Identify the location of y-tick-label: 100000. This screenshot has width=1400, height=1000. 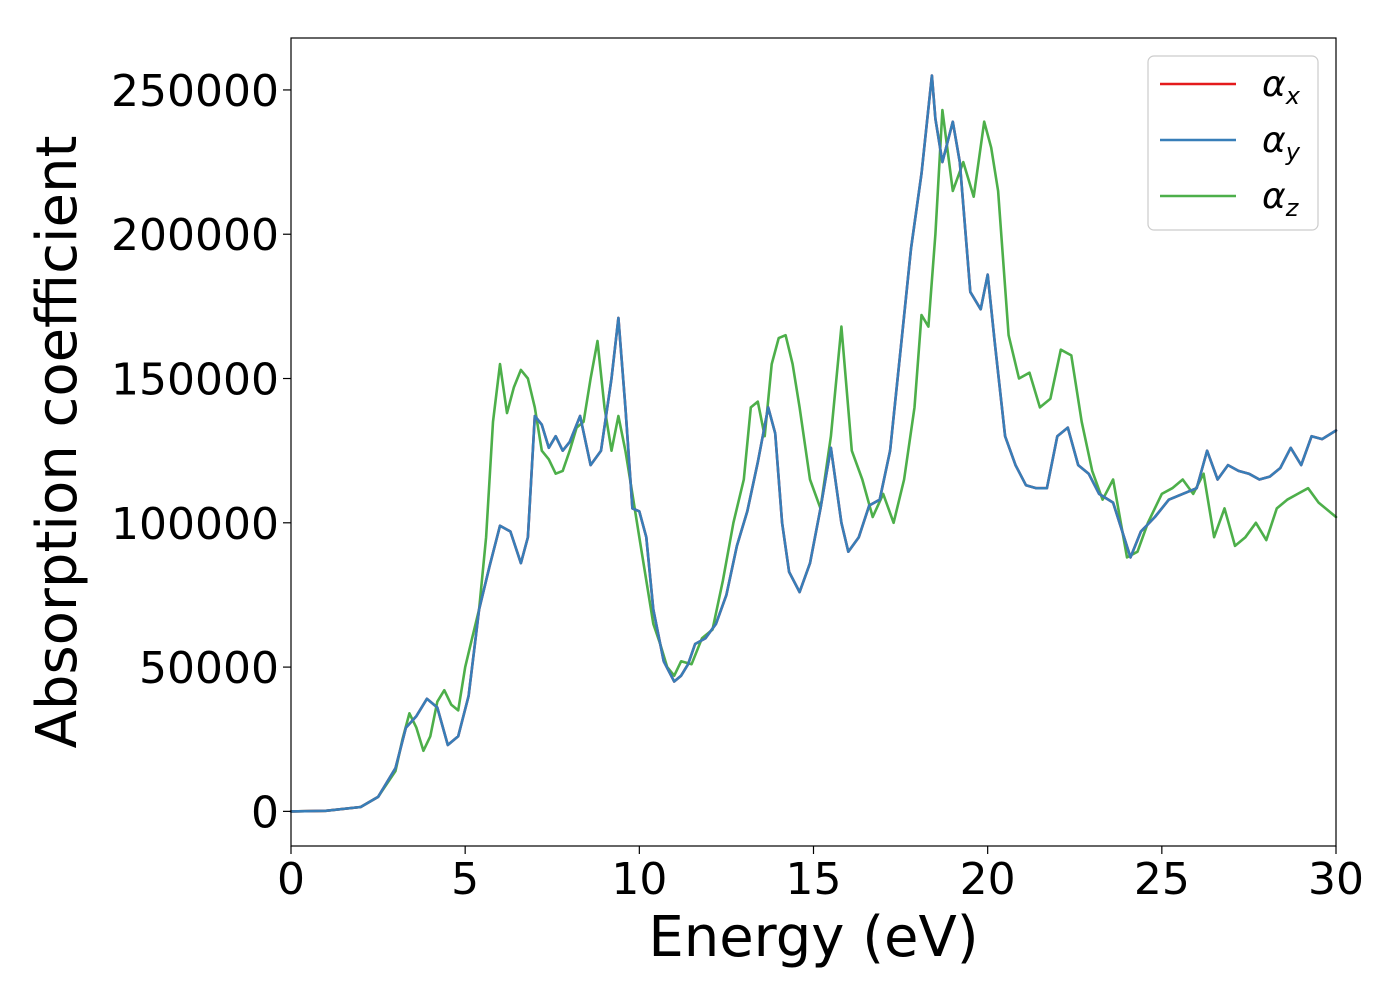
(195, 524).